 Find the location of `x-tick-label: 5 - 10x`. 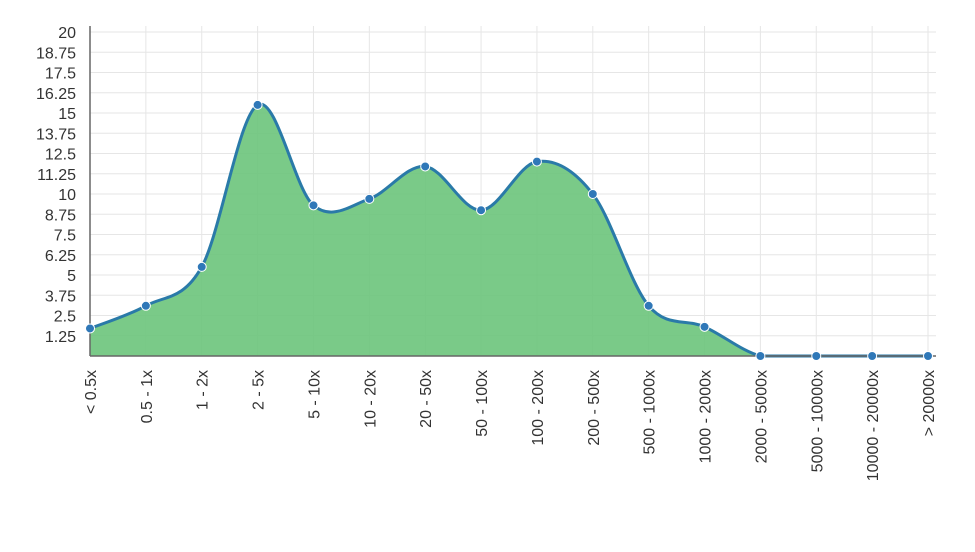

x-tick-label: 5 - 10x is located at coordinates (314, 394).